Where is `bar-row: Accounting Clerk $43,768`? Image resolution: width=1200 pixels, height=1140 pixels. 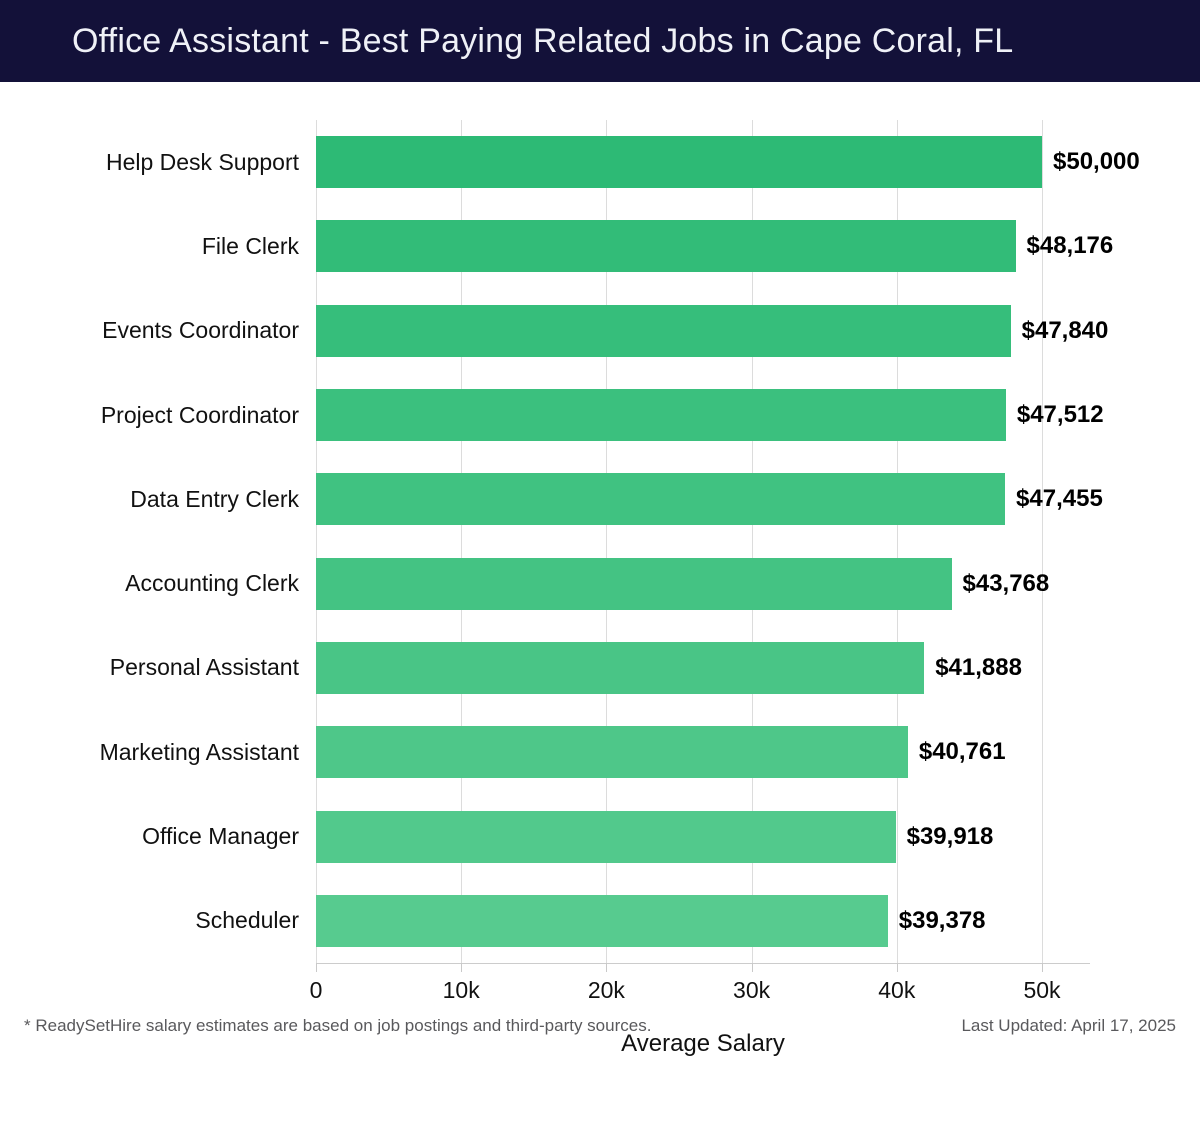
bar-row: Accounting Clerk $43,768 is located at coordinates (570, 583).